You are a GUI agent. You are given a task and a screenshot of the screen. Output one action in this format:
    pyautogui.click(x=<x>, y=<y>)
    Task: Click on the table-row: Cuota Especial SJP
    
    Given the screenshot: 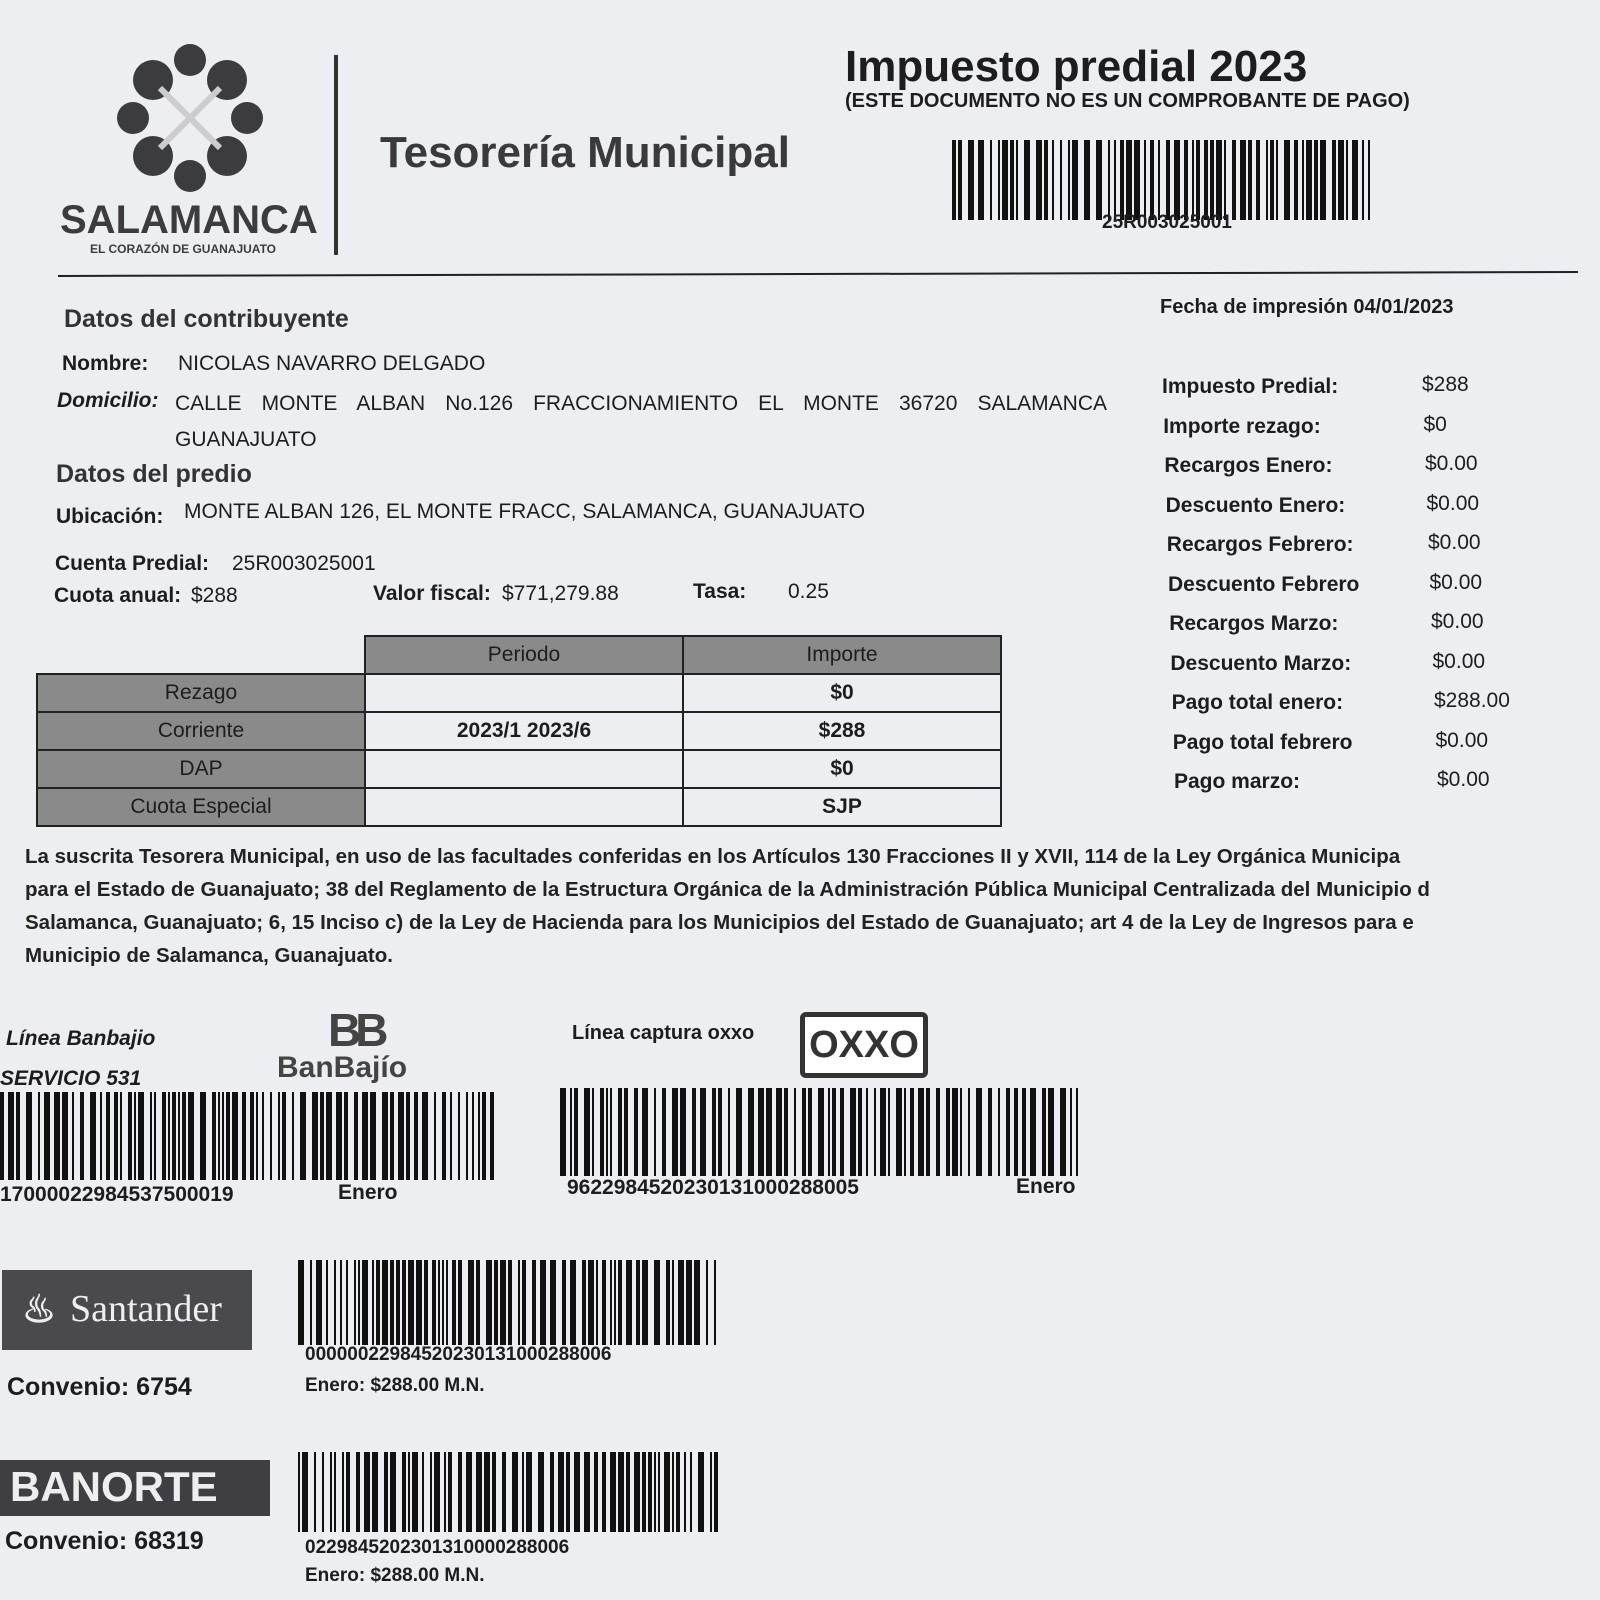 What is the action you would take?
    pyautogui.click(x=519, y=807)
    